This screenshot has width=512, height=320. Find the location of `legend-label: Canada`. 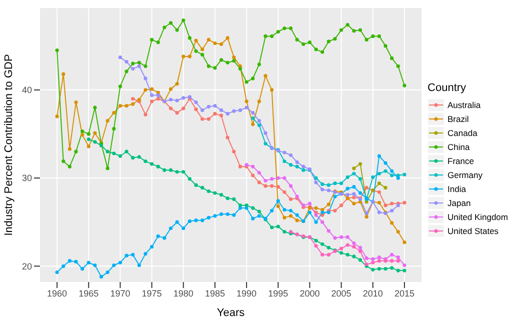

legend-label: Canada is located at coordinates (463, 133).